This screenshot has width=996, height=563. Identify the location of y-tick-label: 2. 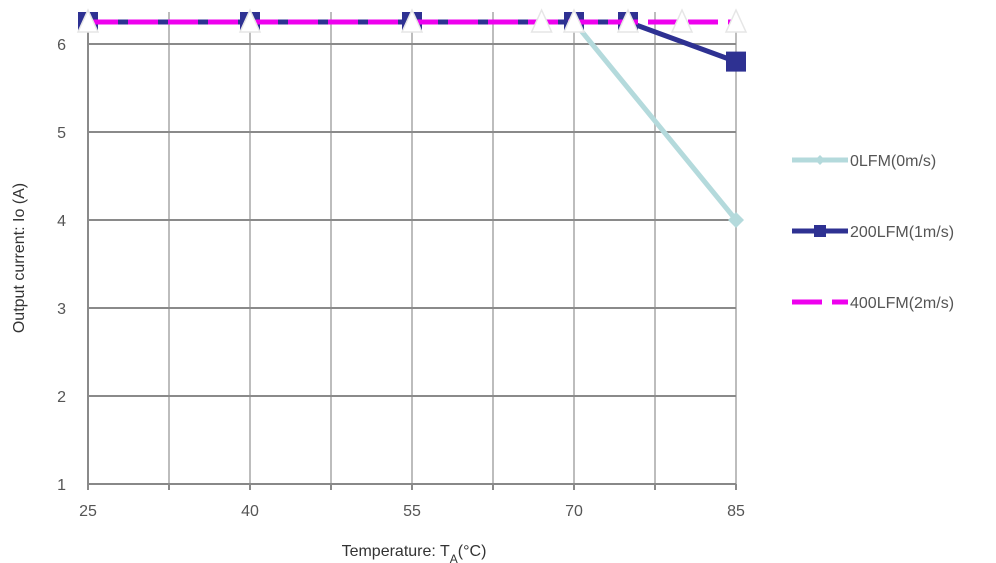
(61, 397).